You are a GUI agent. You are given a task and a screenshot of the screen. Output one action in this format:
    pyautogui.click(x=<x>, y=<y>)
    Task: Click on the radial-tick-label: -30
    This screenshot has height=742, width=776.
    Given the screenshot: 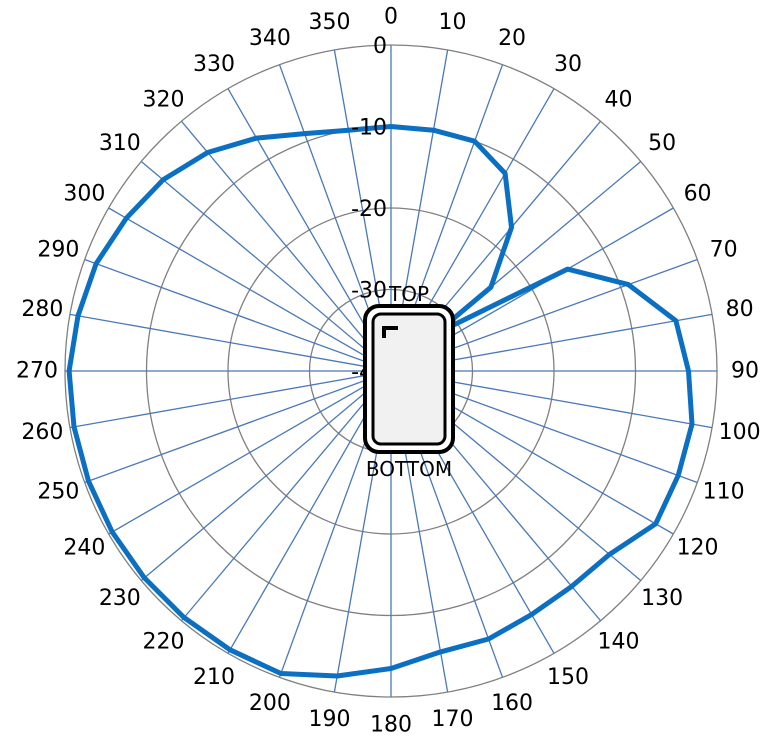 What is the action you would take?
    pyautogui.click(x=369, y=291)
    